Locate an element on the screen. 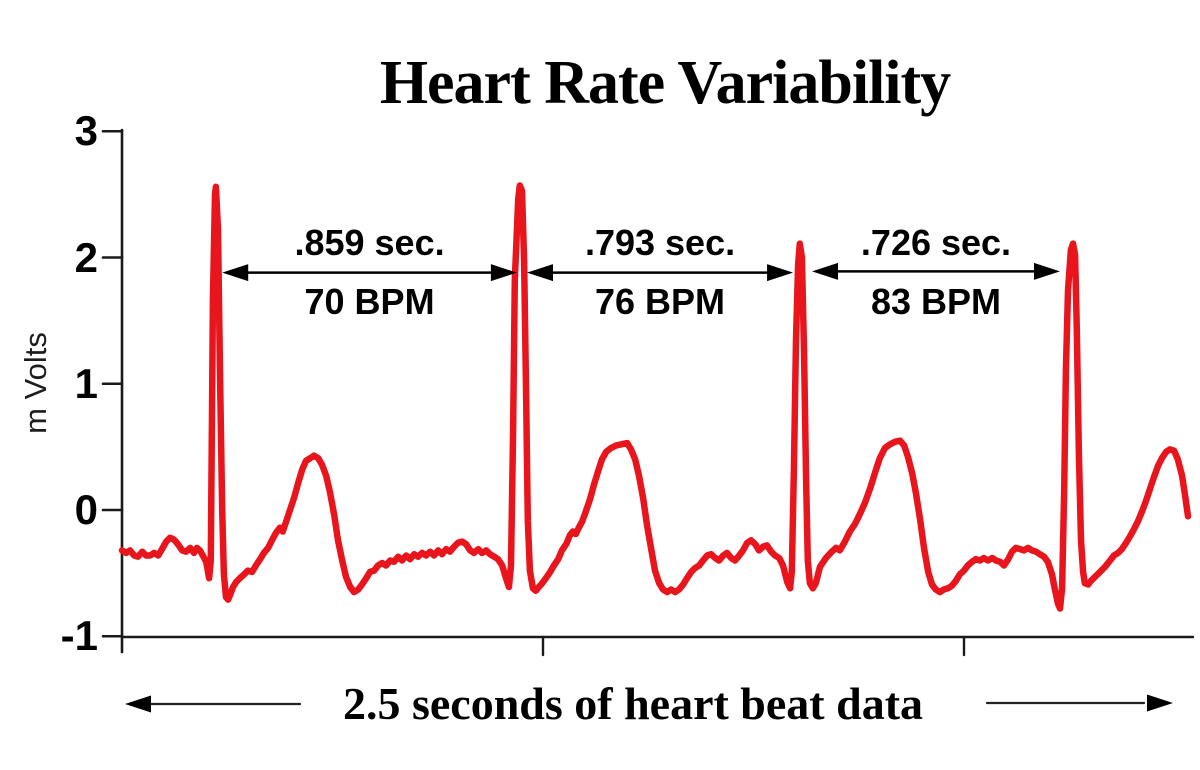 This screenshot has height=770, width=1200. bottom-left-arrow-head is located at coordinates (138, 704).